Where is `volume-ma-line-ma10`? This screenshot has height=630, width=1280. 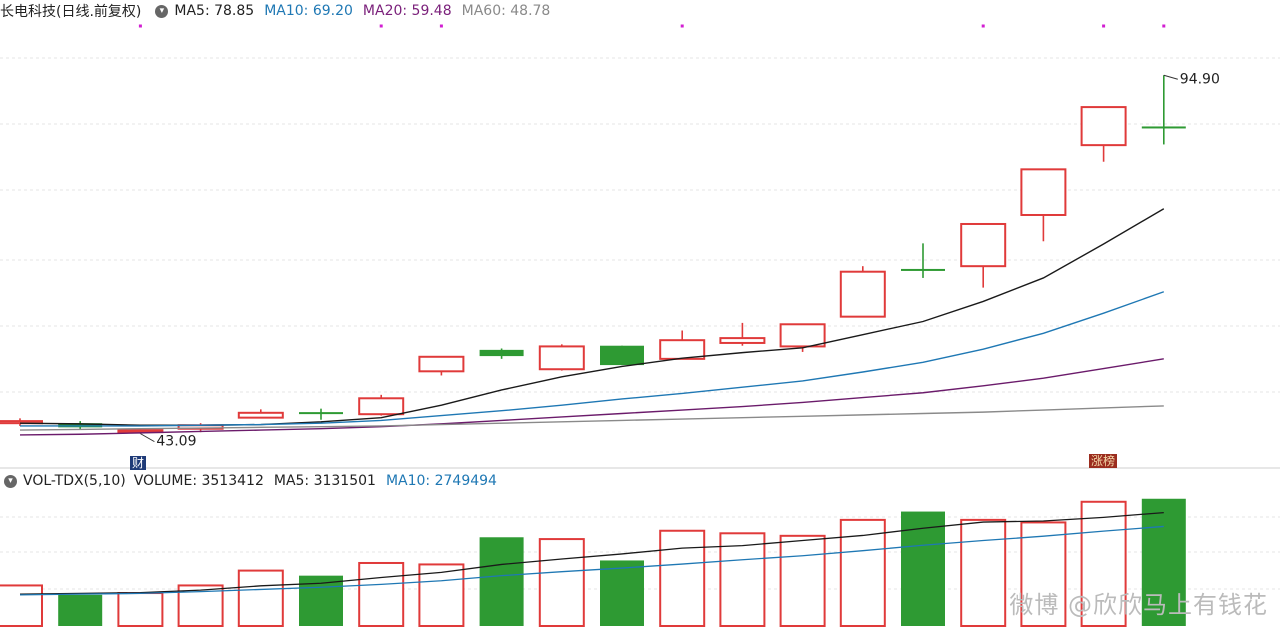
volume-ma-line-ma10 is located at coordinates (591, 560).